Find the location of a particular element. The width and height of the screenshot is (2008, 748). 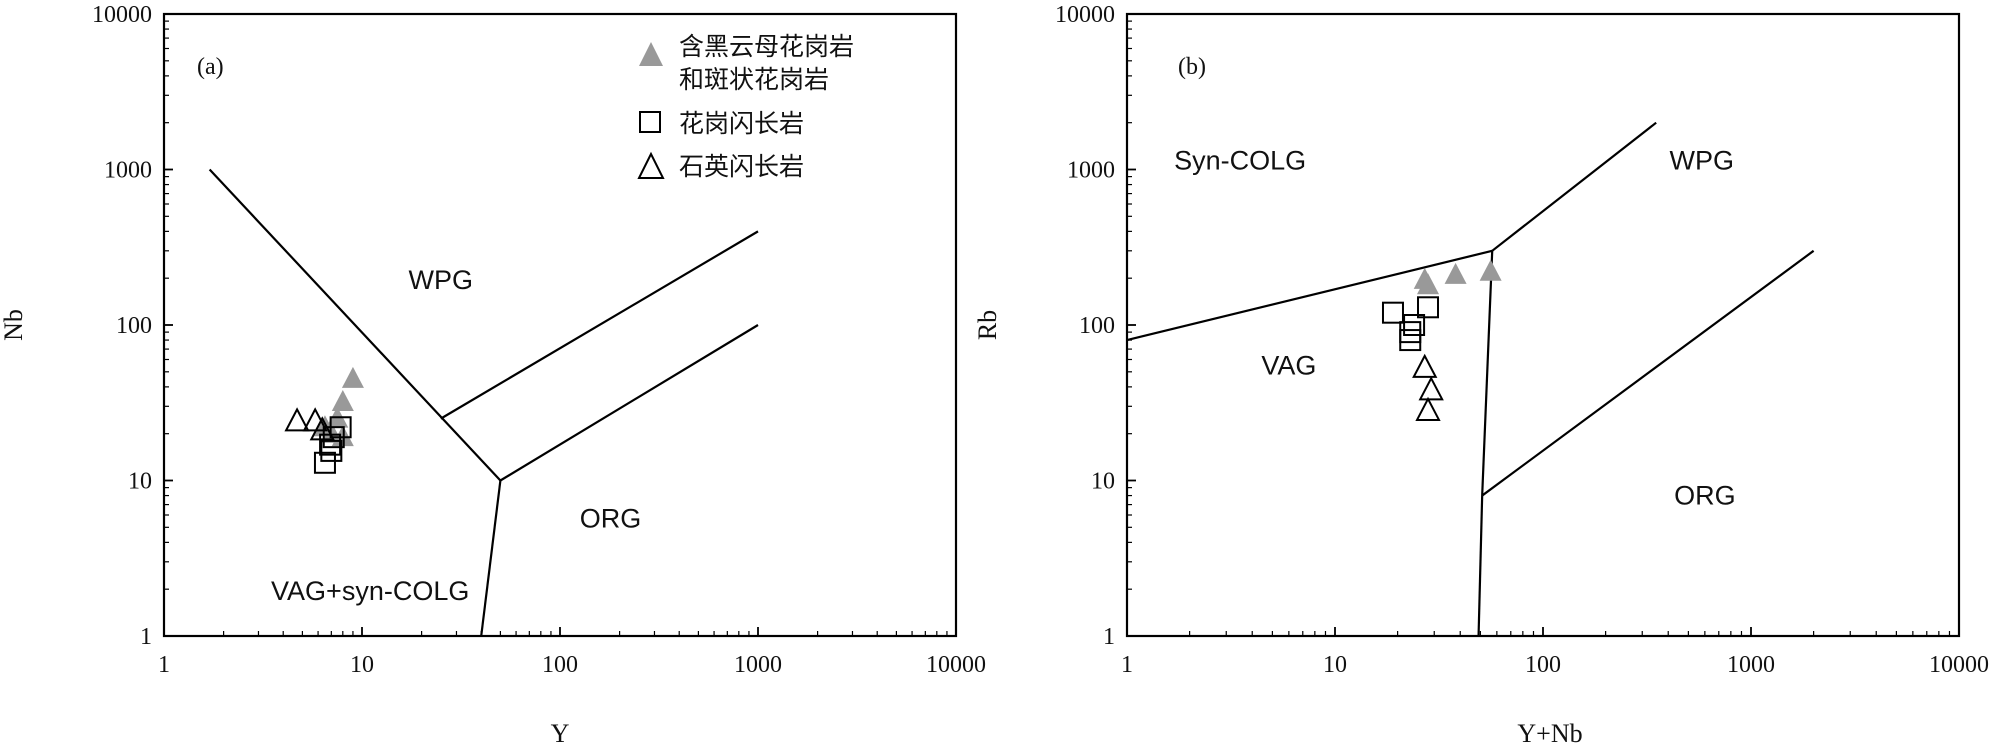

legend: 含黑云母花岗岩 和斑状花岗岩 花岗闪长岩 石英闪长岩 is located at coordinates (745, 106).